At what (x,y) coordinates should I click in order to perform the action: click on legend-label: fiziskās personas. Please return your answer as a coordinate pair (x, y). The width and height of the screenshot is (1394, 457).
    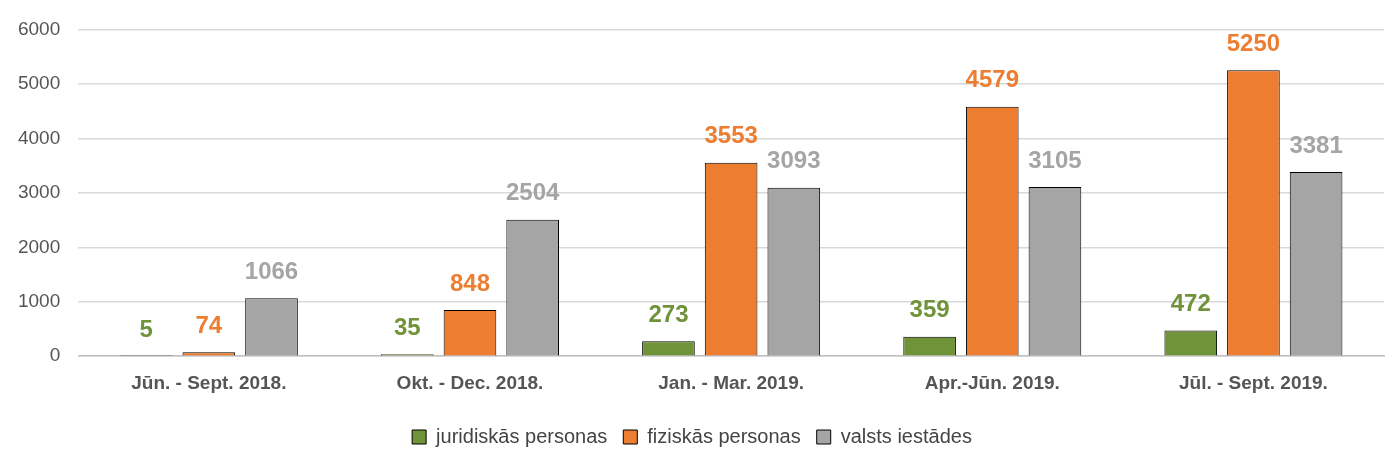
    Looking at the image, I should click on (724, 435).